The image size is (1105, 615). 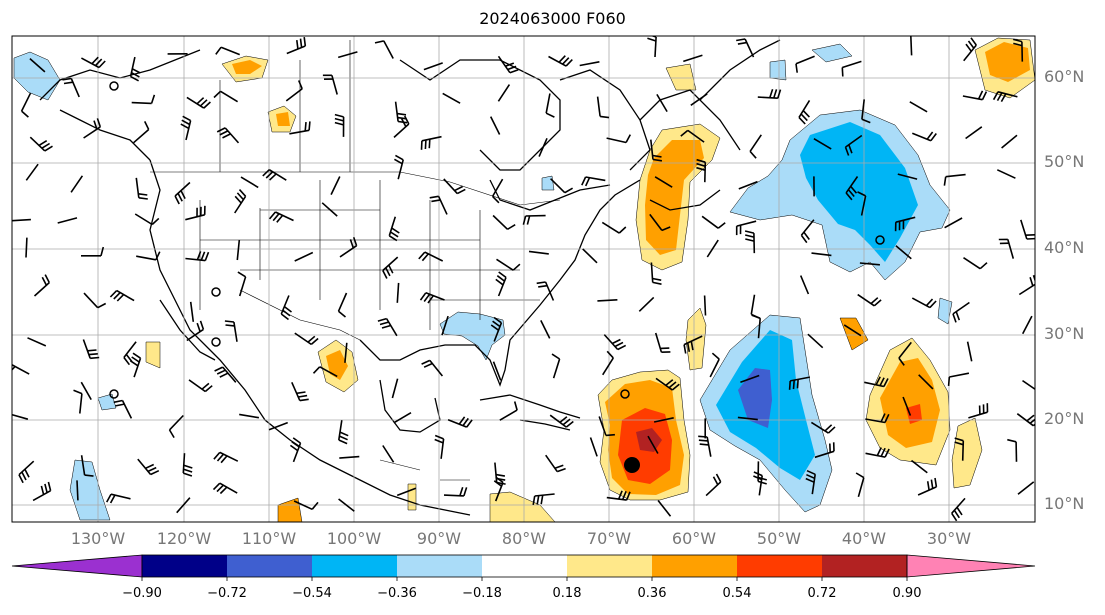 What do you see at coordinates (227, 593) in the screenshot?
I see `colorbar-tick-label: −0.72` at bounding box center [227, 593].